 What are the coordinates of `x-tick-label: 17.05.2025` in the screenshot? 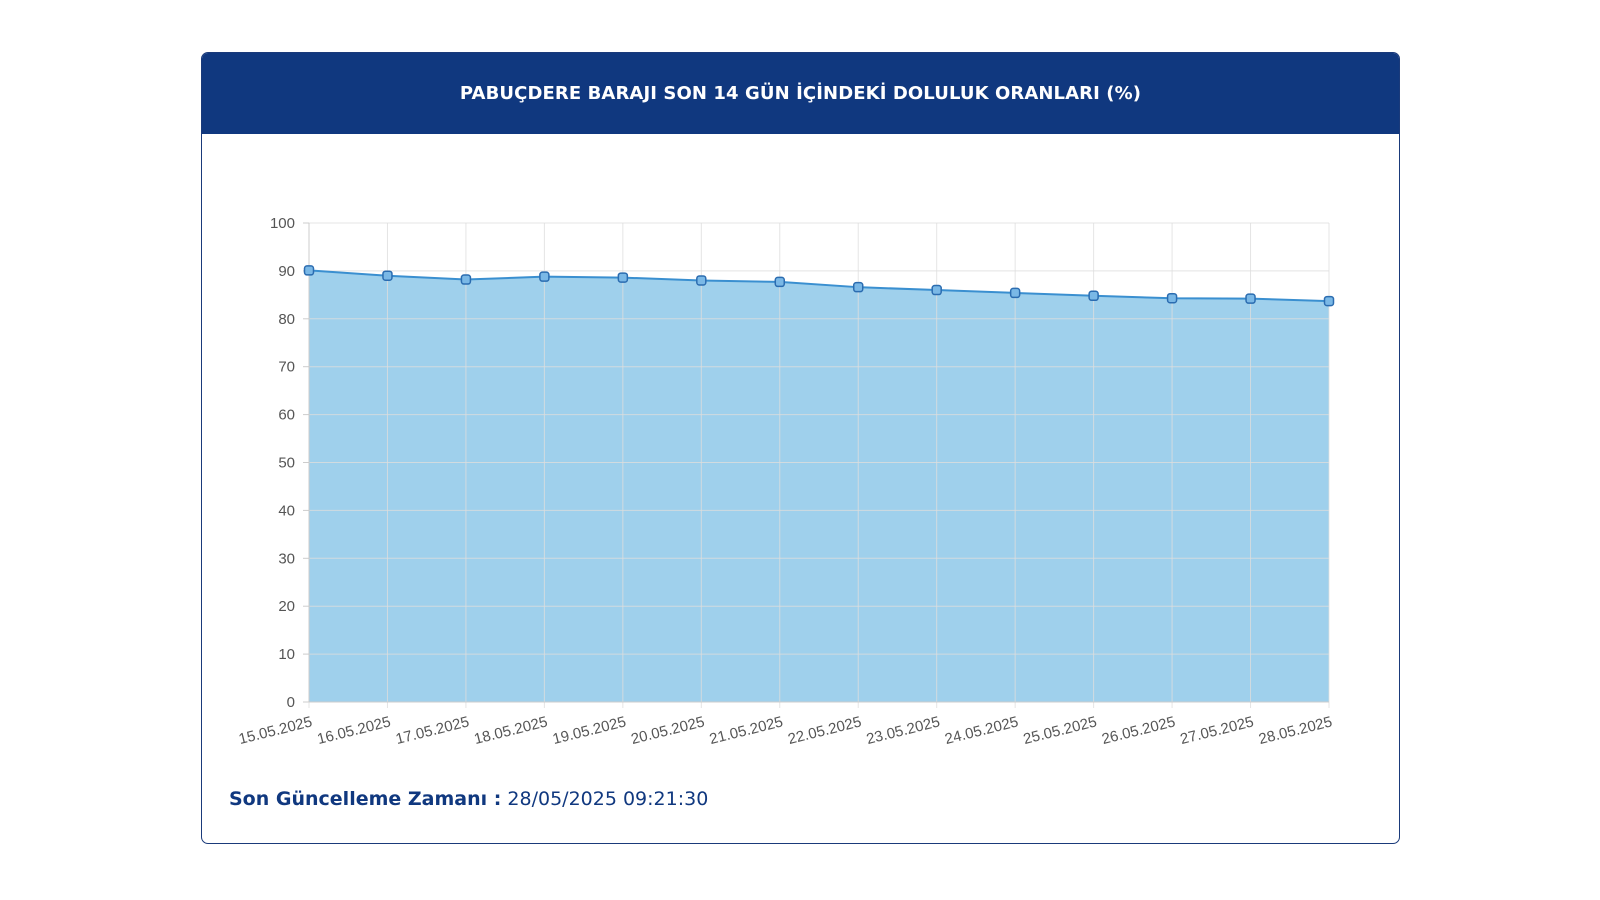 It's located at (432, 730).